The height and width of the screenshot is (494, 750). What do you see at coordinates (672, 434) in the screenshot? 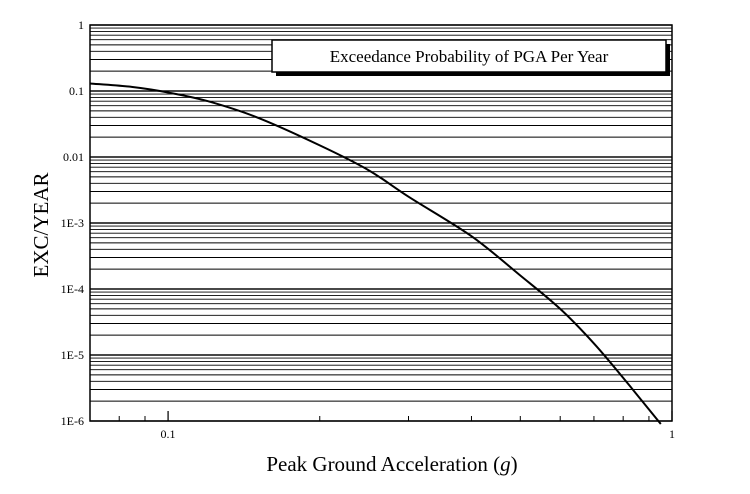
I see `x-tick-label: 1` at bounding box center [672, 434].